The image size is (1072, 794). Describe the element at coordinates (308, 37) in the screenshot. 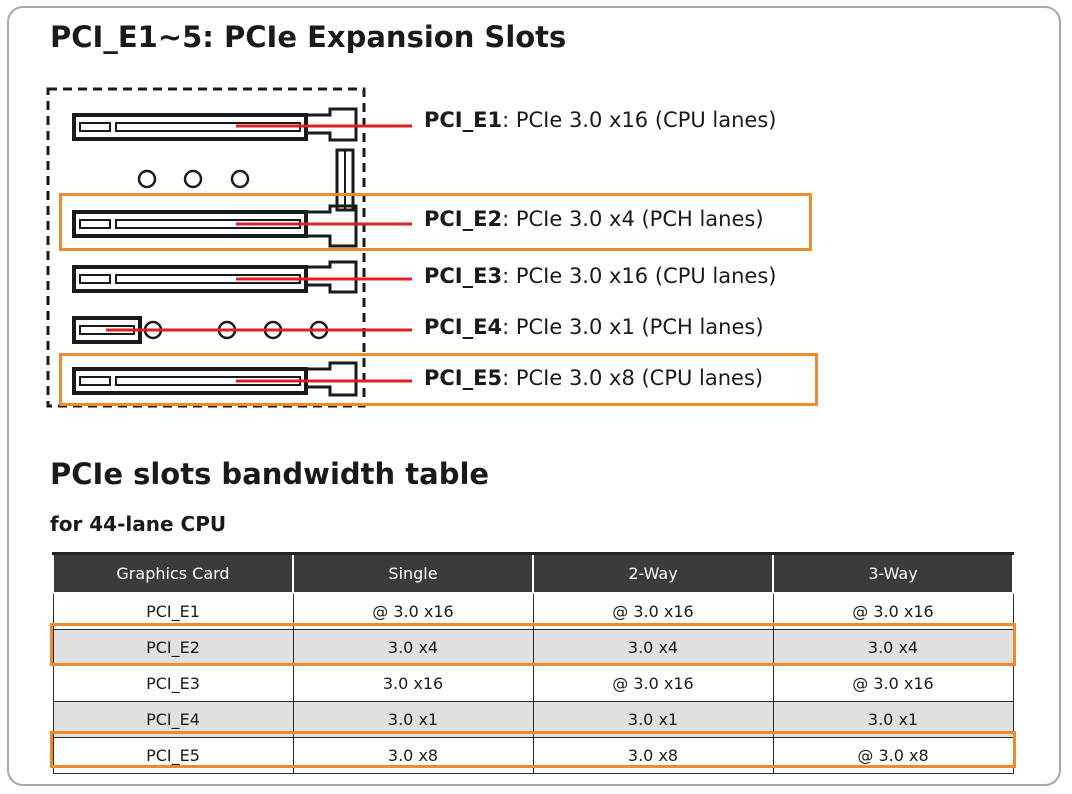

I see `page-title: PCI_E1~5: PCIe Expansion Slots` at that location.